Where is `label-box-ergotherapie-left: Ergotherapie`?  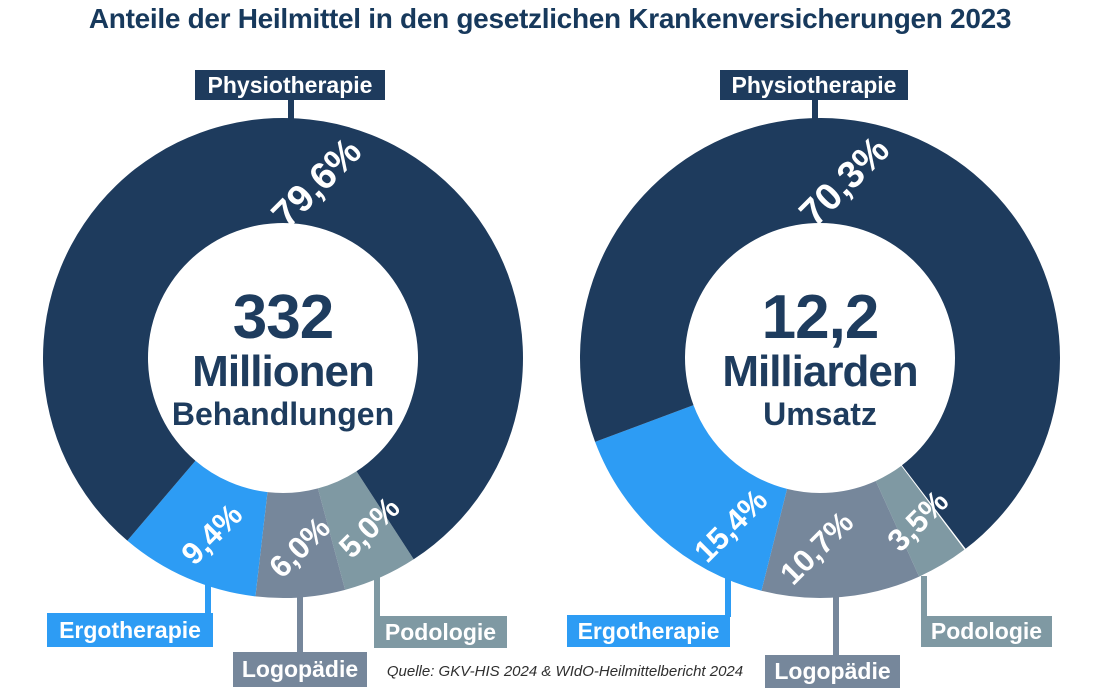 label-box-ergotherapie-left: Ergotherapie is located at coordinates (130, 630).